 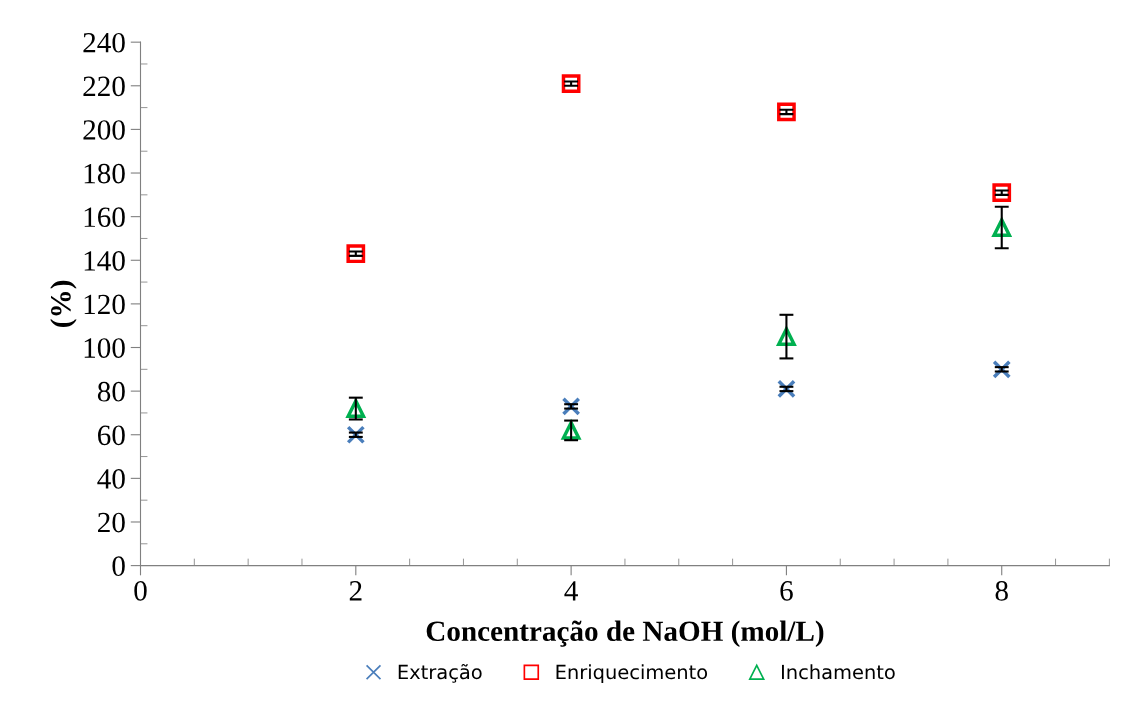 I want to click on y-axis-title: (%), so click(x=63, y=303).